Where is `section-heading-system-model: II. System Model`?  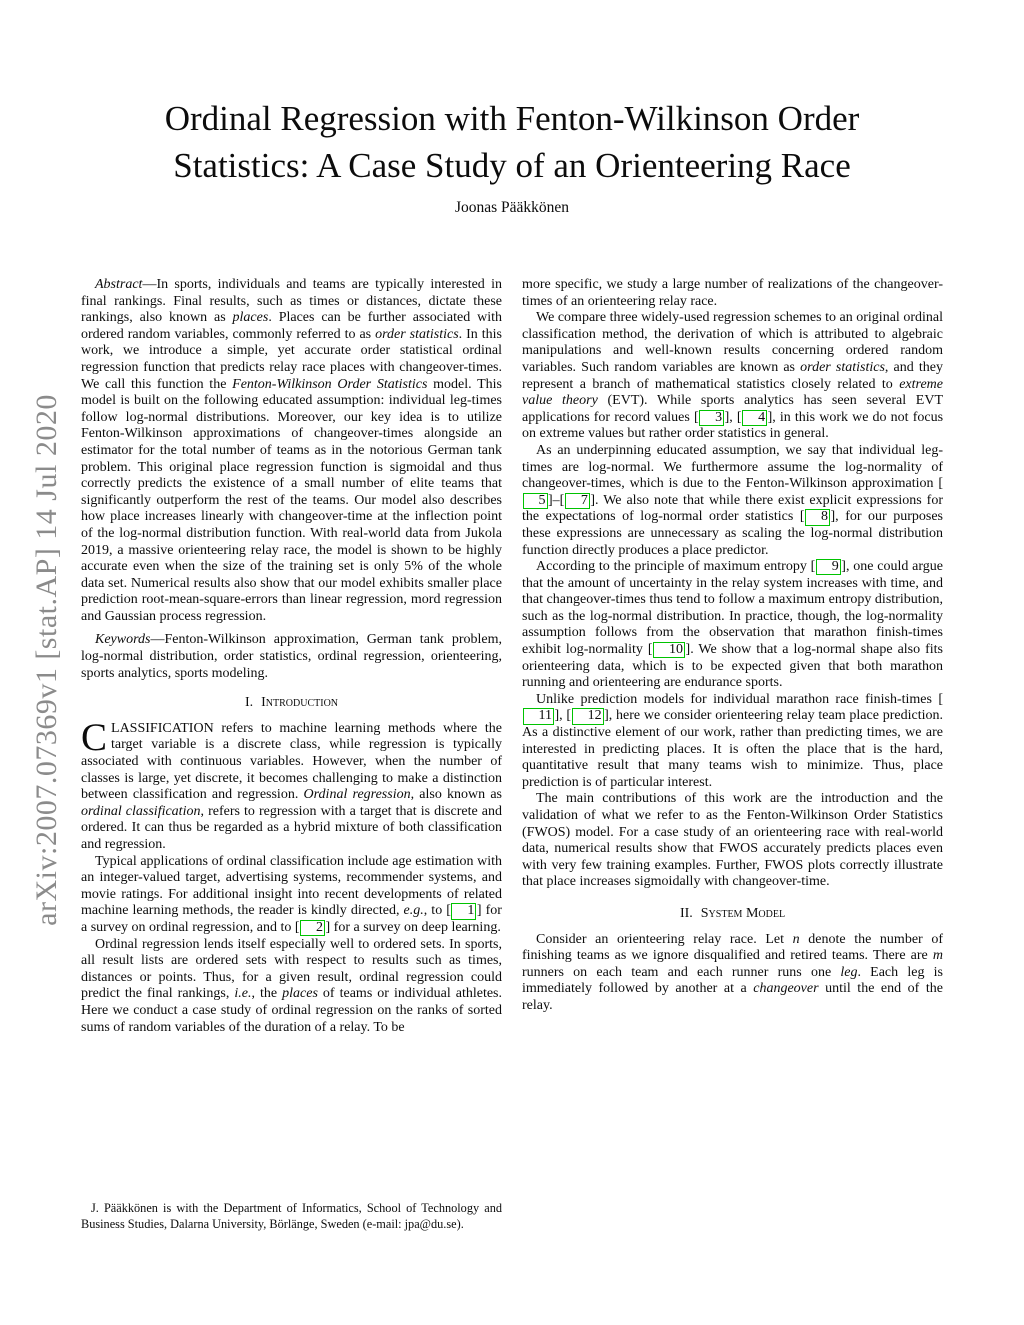 section-heading-system-model: II. System Model is located at coordinates (732, 914).